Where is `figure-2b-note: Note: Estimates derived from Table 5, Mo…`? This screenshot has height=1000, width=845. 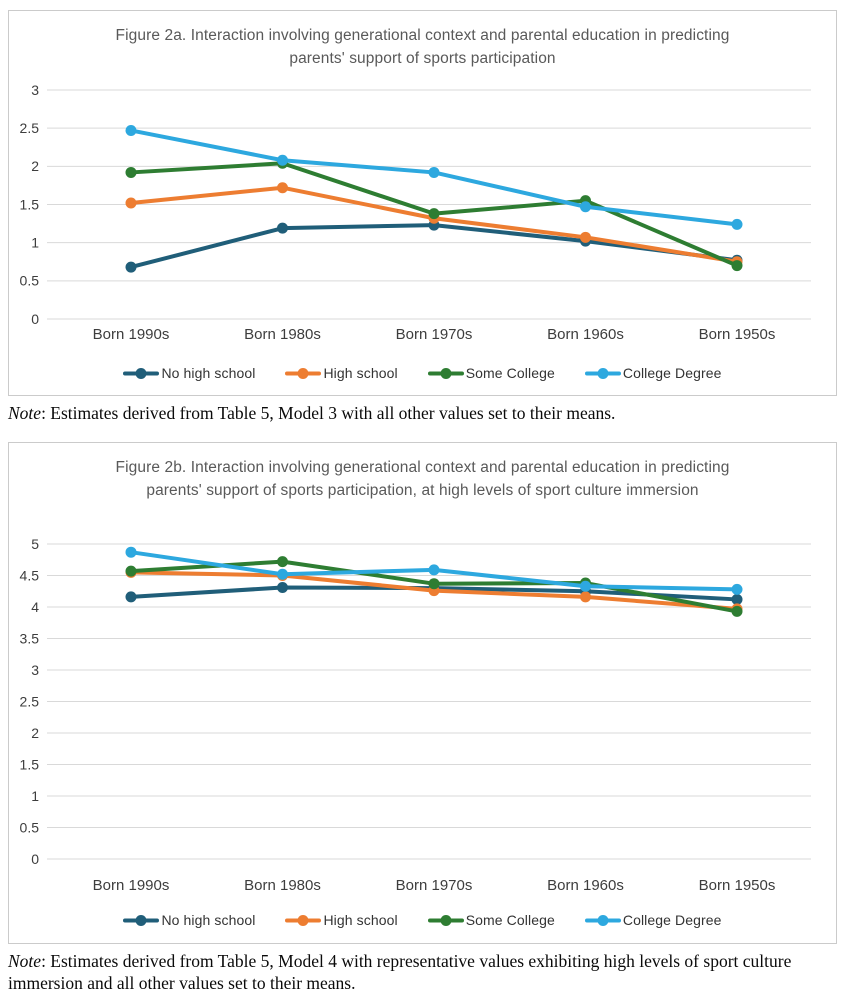 figure-2b-note: Note: Estimates derived from Table 5, Mo… is located at coordinates (422, 972).